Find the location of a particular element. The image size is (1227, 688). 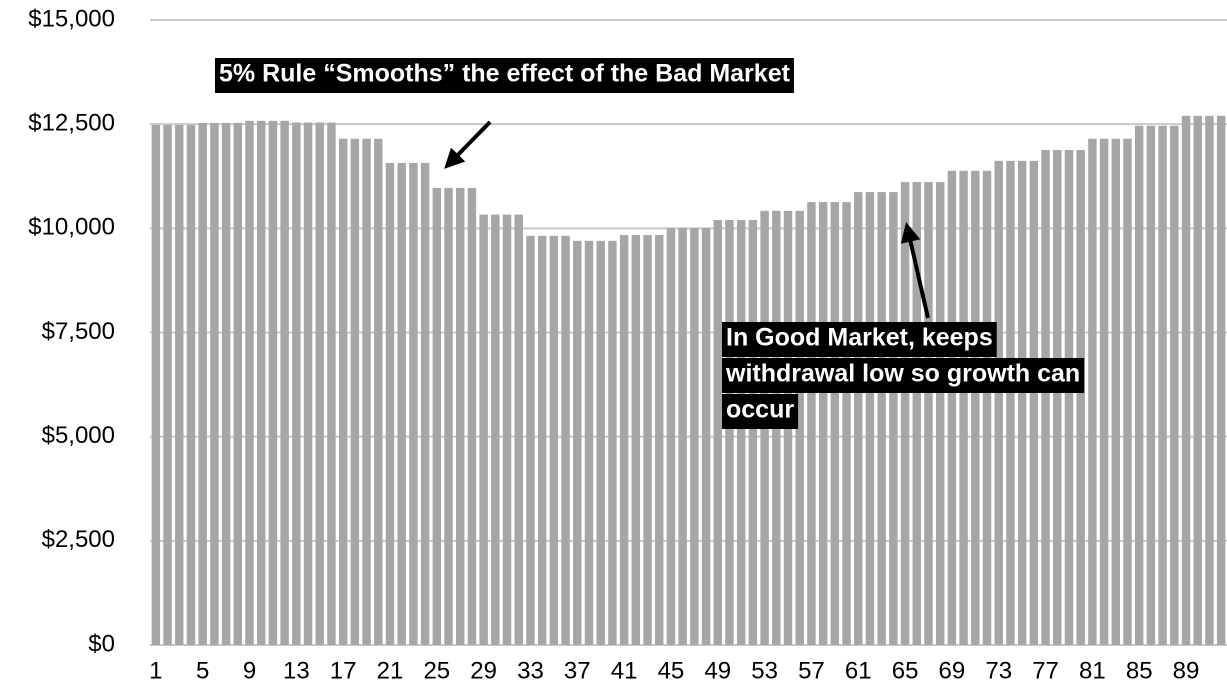

x-tick-label: 1 is located at coordinates (155, 670).